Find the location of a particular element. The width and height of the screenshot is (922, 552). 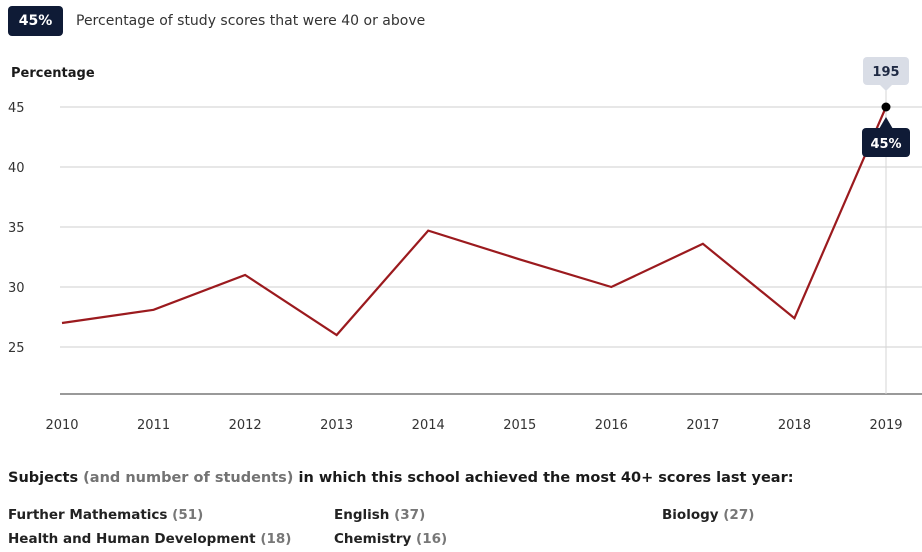

x-tick-label: 2014 is located at coordinates (428, 425).